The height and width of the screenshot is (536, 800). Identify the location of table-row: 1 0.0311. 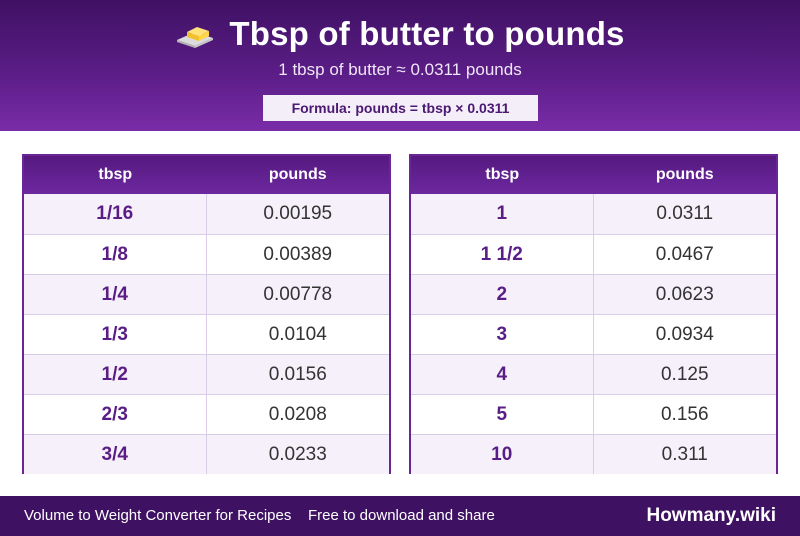
(593, 214).